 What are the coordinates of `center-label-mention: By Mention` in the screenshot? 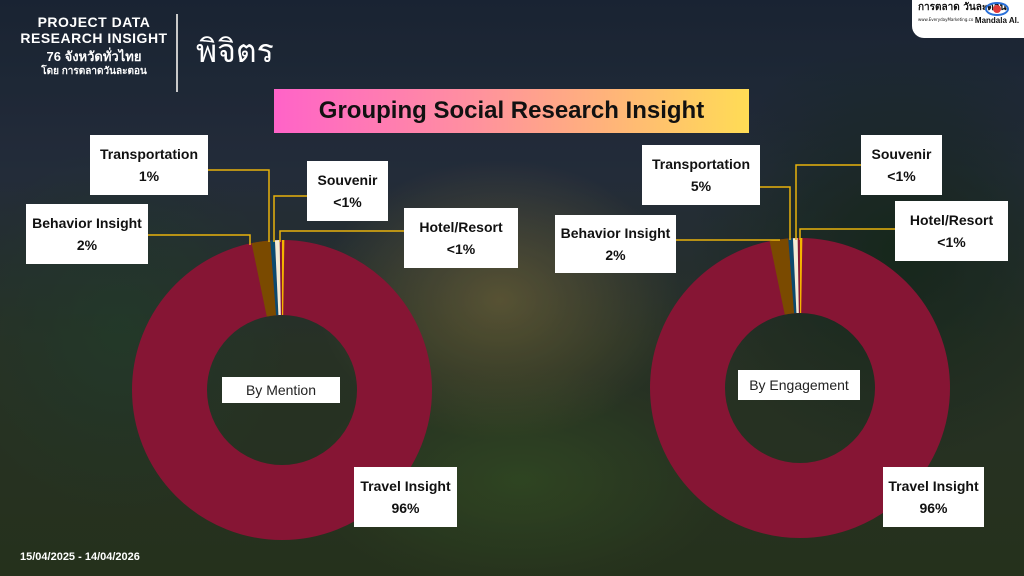 It's located at (281, 390).